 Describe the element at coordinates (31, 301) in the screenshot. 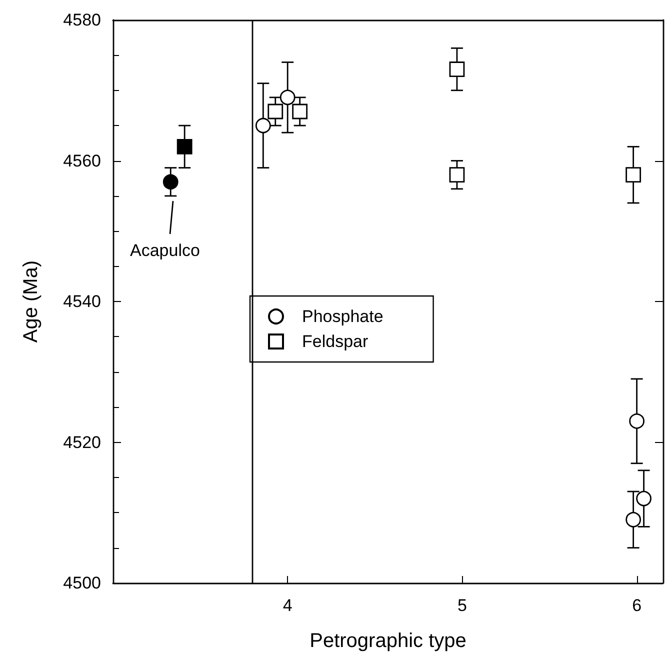

I see `y-axis-title: Age (Ma)` at that location.